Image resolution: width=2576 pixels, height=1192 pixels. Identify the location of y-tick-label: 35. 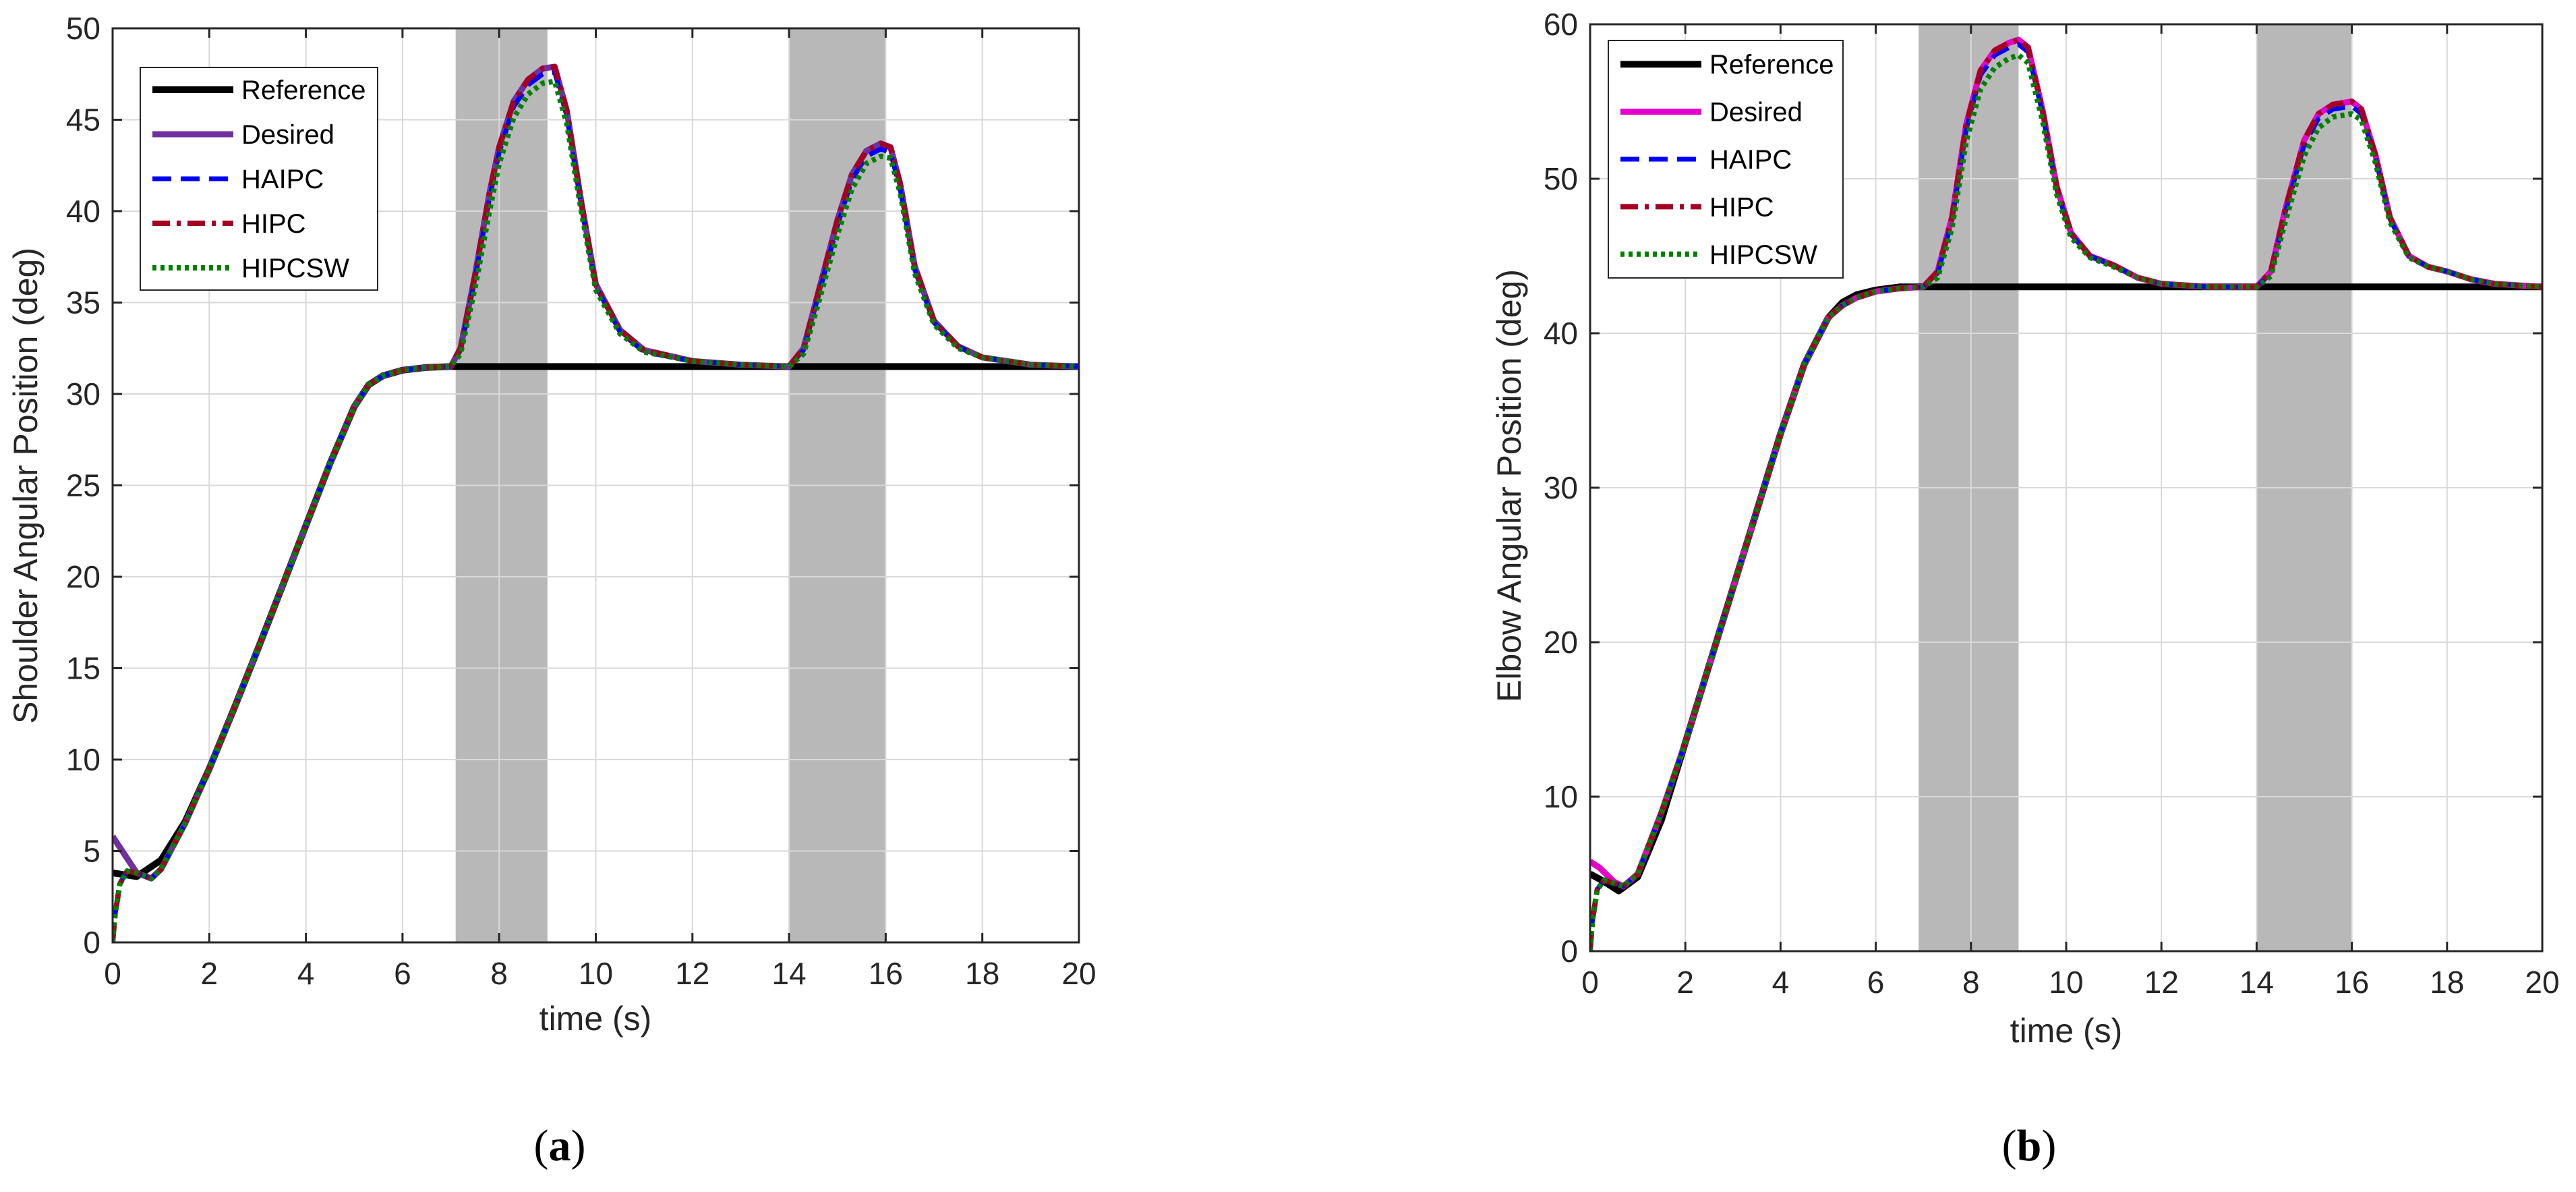
(83, 303).